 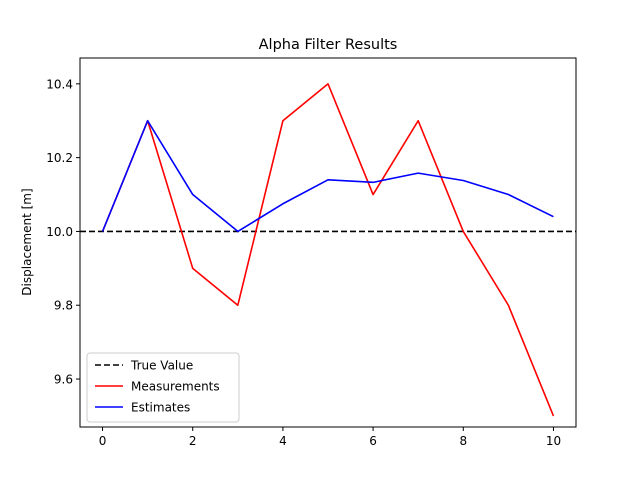 What do you see at coordinates (63, 306) in the screenshot?
I see `y-tick-label: 9.8` at bounding box center [63, 306].